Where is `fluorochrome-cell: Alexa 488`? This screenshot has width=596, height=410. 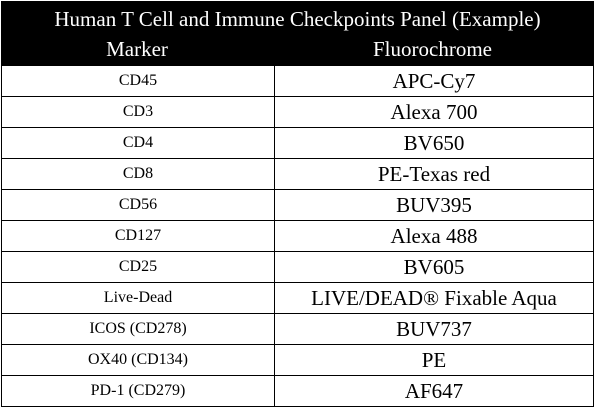
fluorochrome-cell: Alexa 488 is located at coordinates (433, 236).